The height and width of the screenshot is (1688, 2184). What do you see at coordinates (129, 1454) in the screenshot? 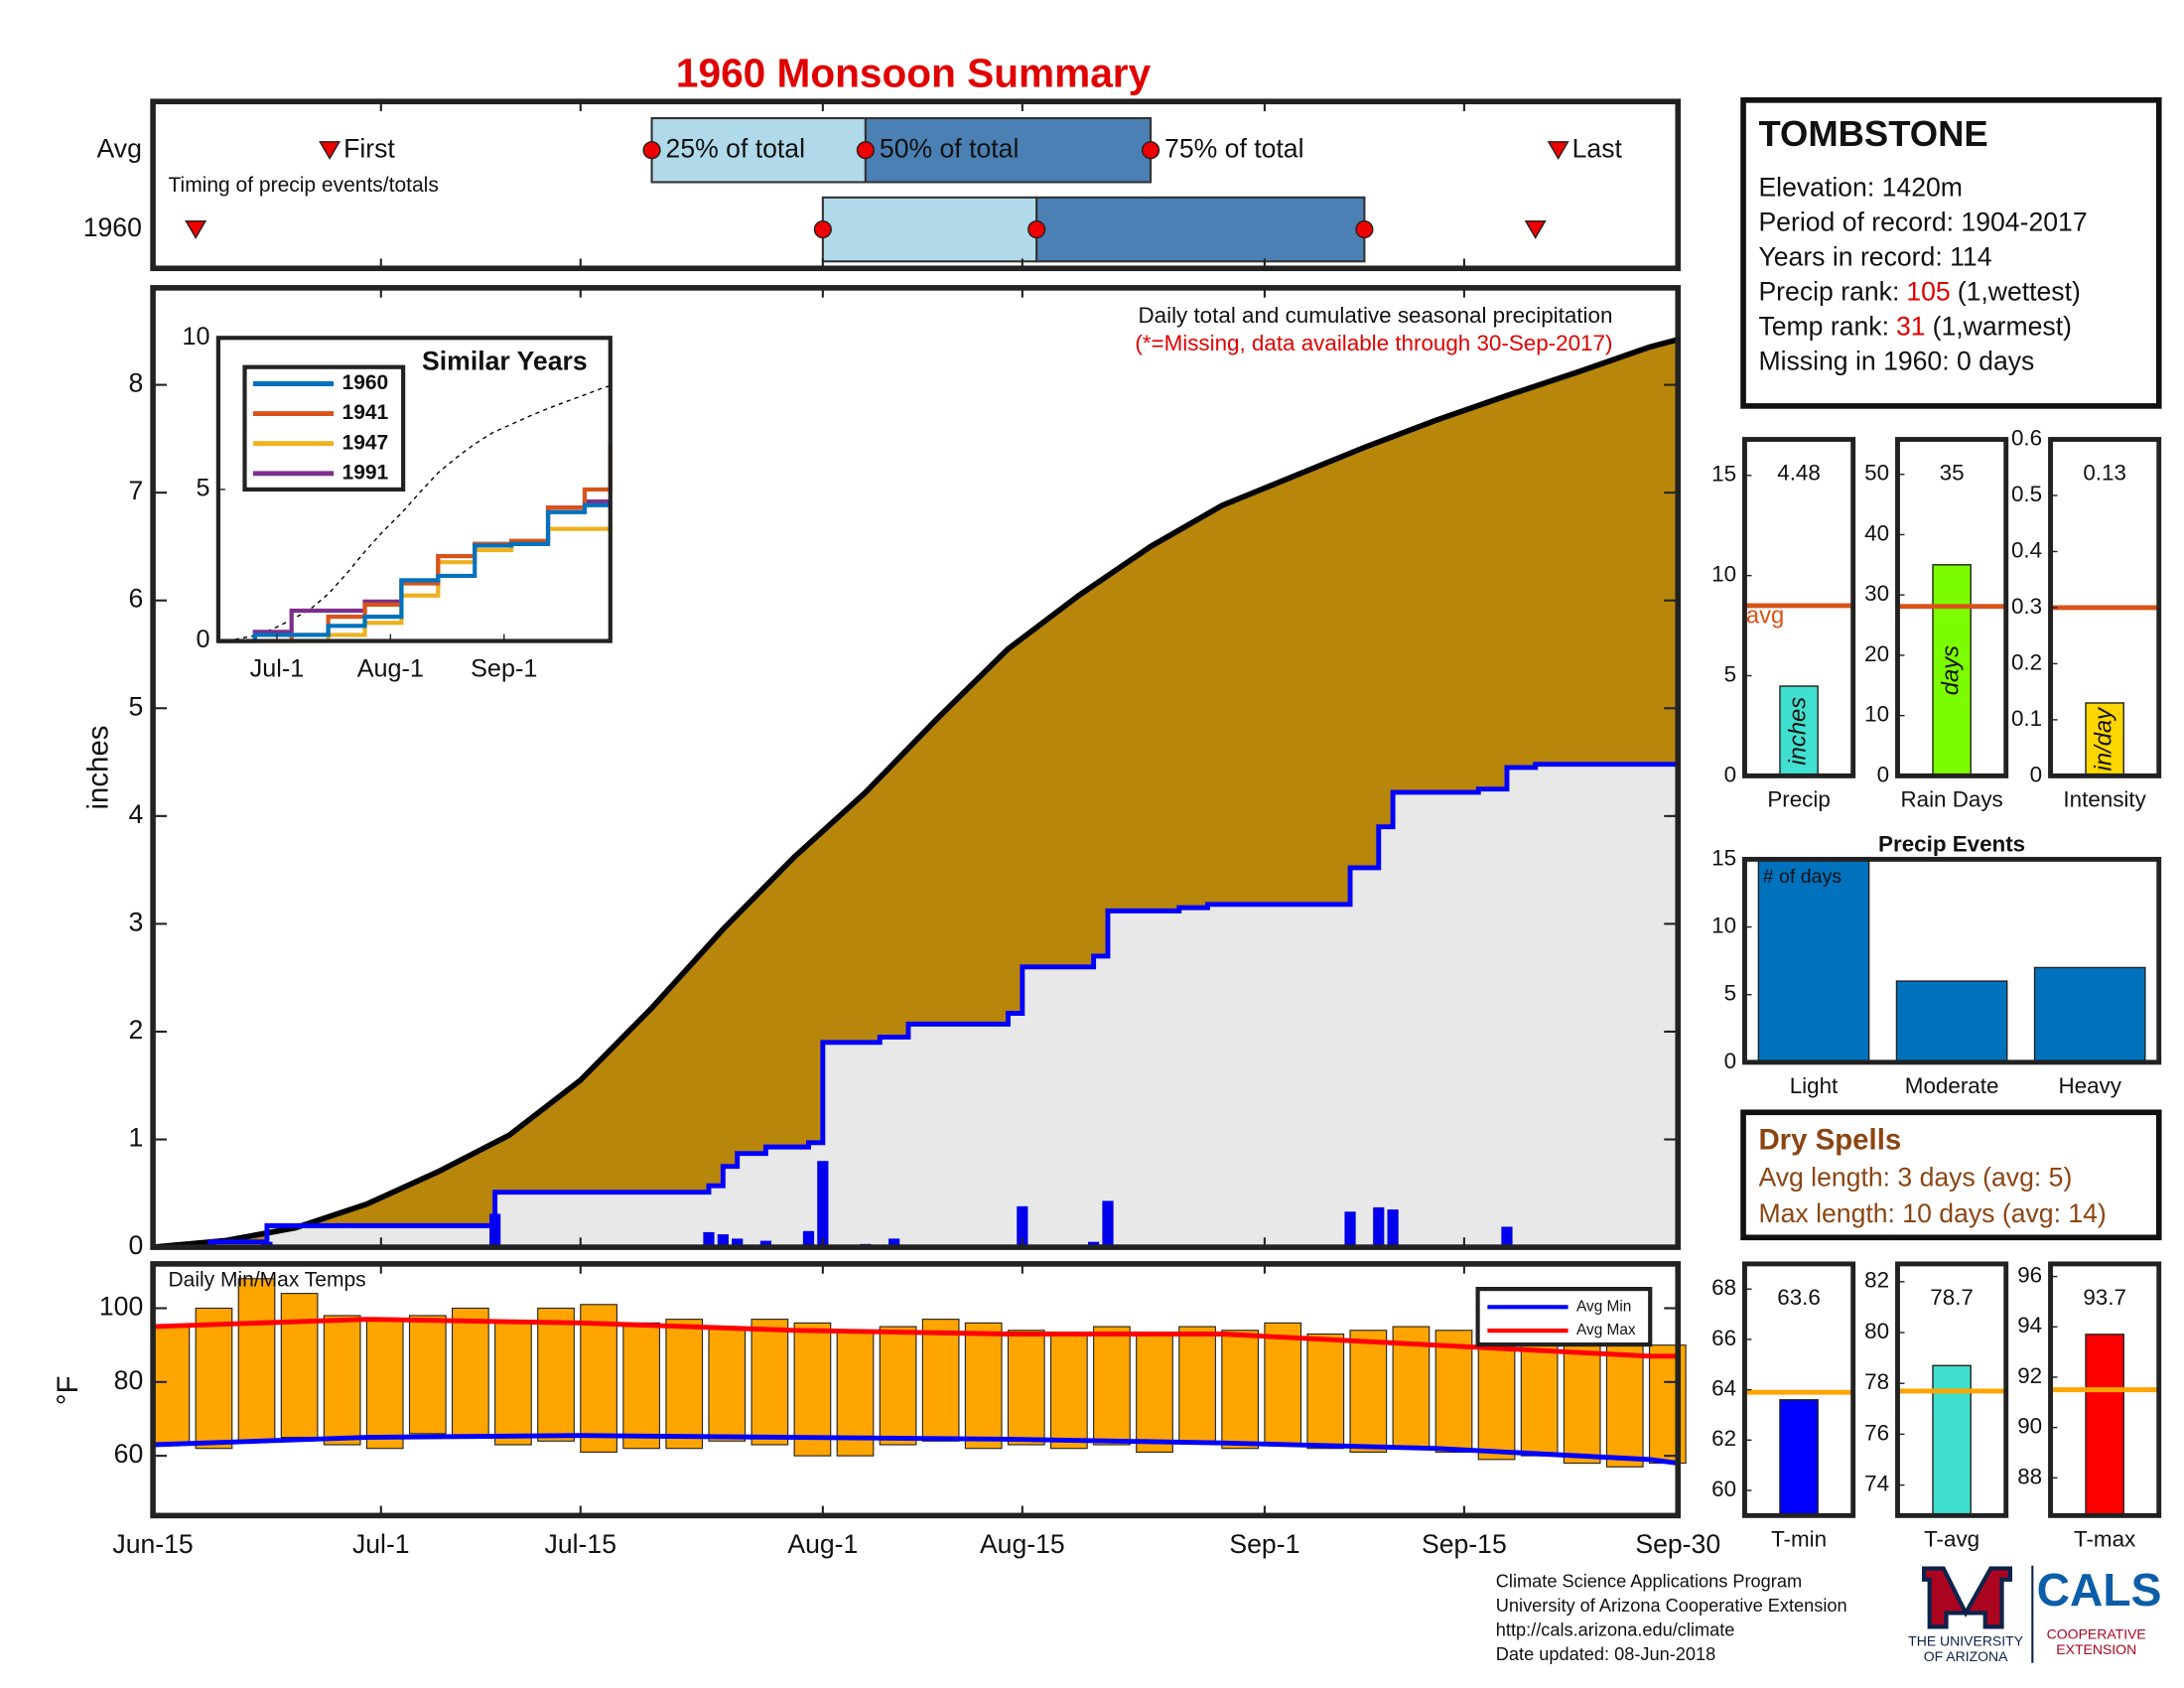
I see `y-tick-label: 60` at bounding box center [129, 1454].